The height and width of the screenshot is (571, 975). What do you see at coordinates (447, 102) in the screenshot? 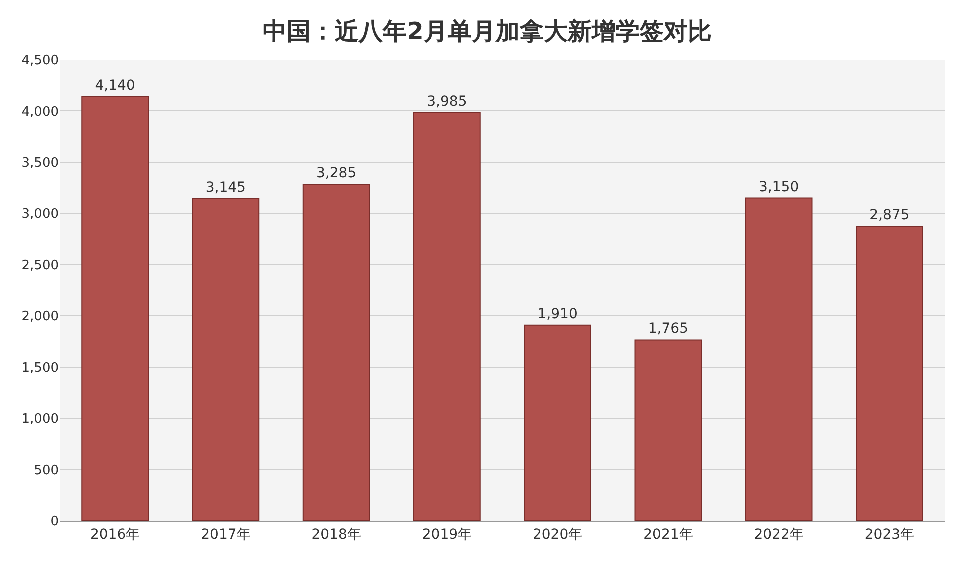
I see `data-label: 3,985` at bounding box center [447, 102].